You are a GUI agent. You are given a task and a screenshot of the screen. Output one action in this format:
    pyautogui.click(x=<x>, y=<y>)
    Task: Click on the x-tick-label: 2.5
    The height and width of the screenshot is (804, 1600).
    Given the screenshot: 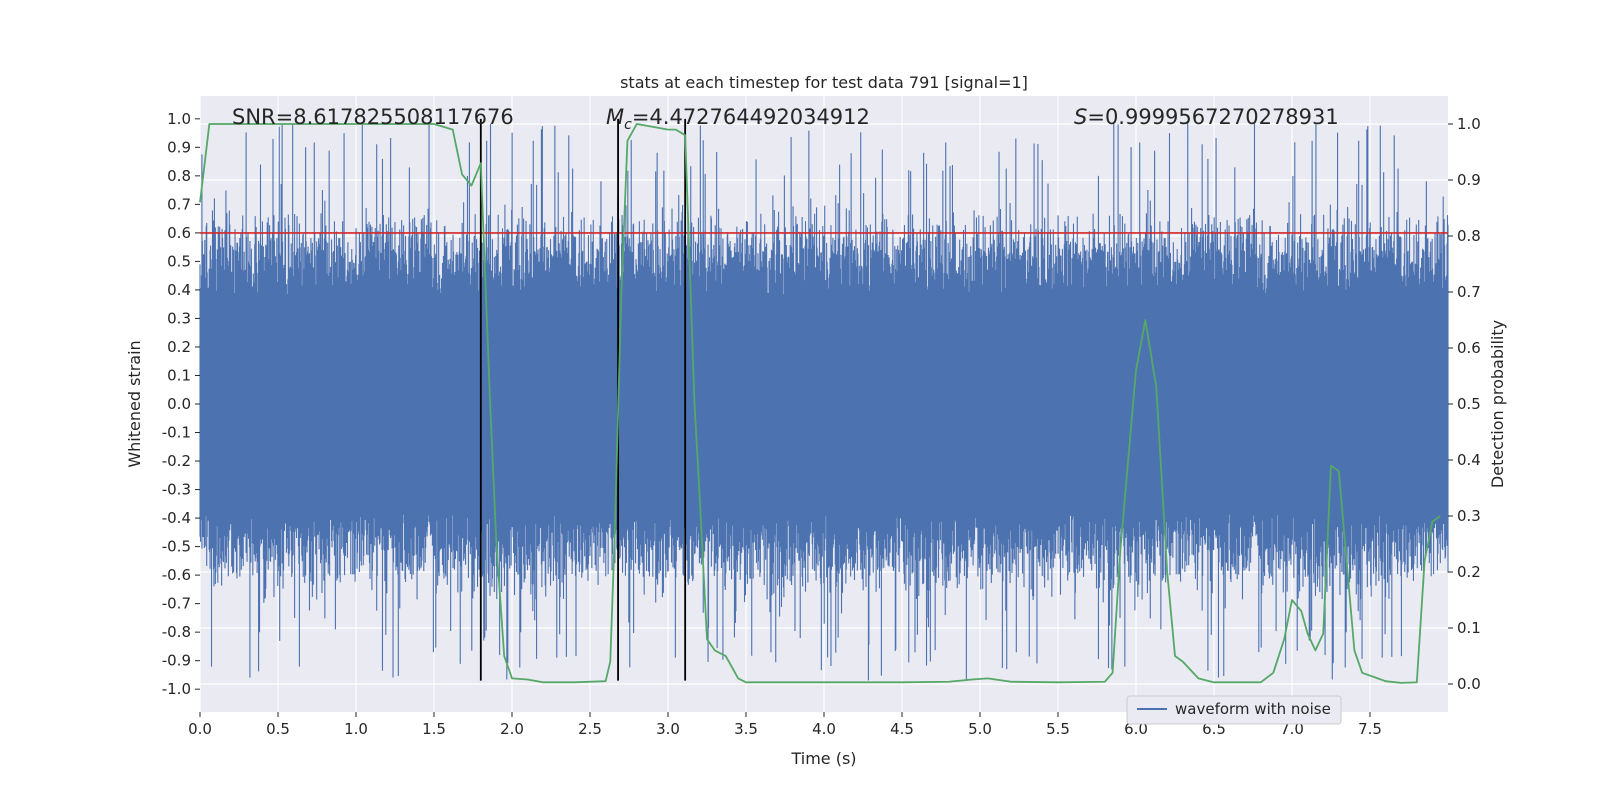 What is the action you would take?
    pyautogui.click(x=590, y=729)
    